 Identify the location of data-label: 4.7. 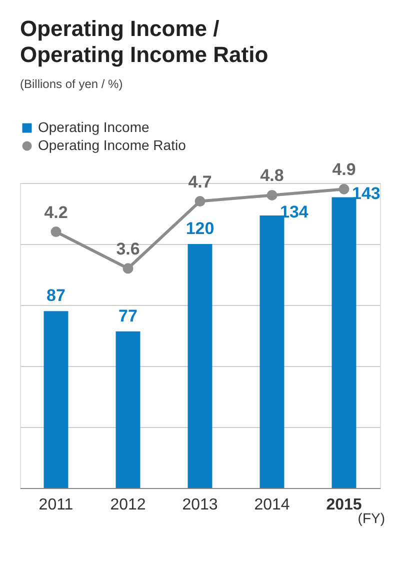
(200, 182).